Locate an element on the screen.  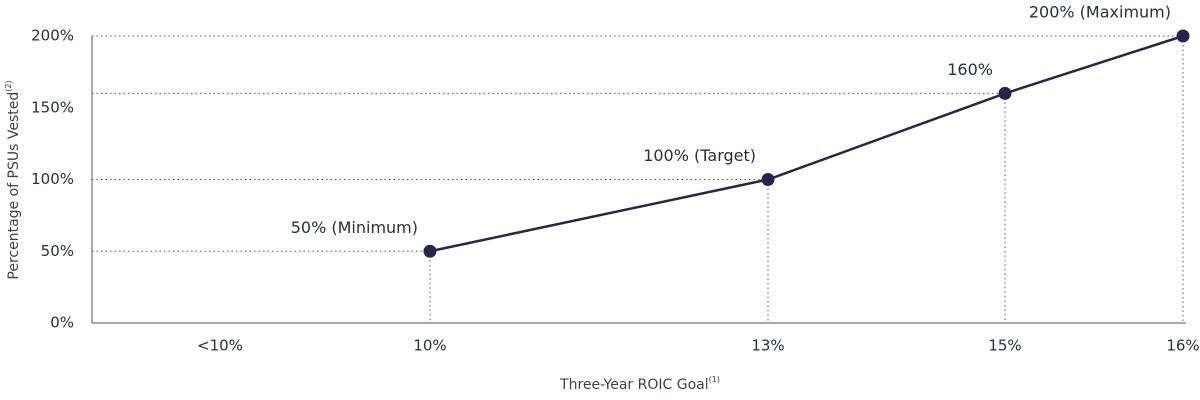
value-label: 50% (Minimum) is located at coordinates (354, 227).